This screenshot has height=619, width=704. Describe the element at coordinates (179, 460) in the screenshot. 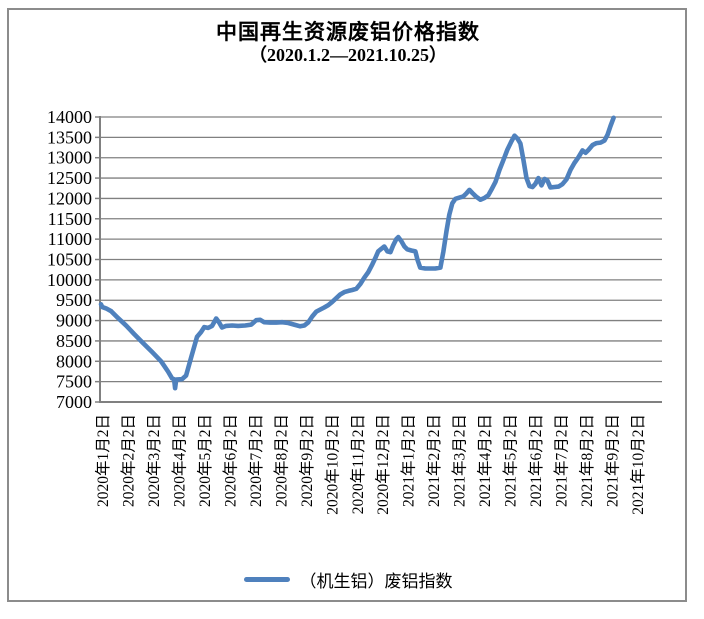

I see `x-axis-tick-label: 2020年4月2日` at that location.